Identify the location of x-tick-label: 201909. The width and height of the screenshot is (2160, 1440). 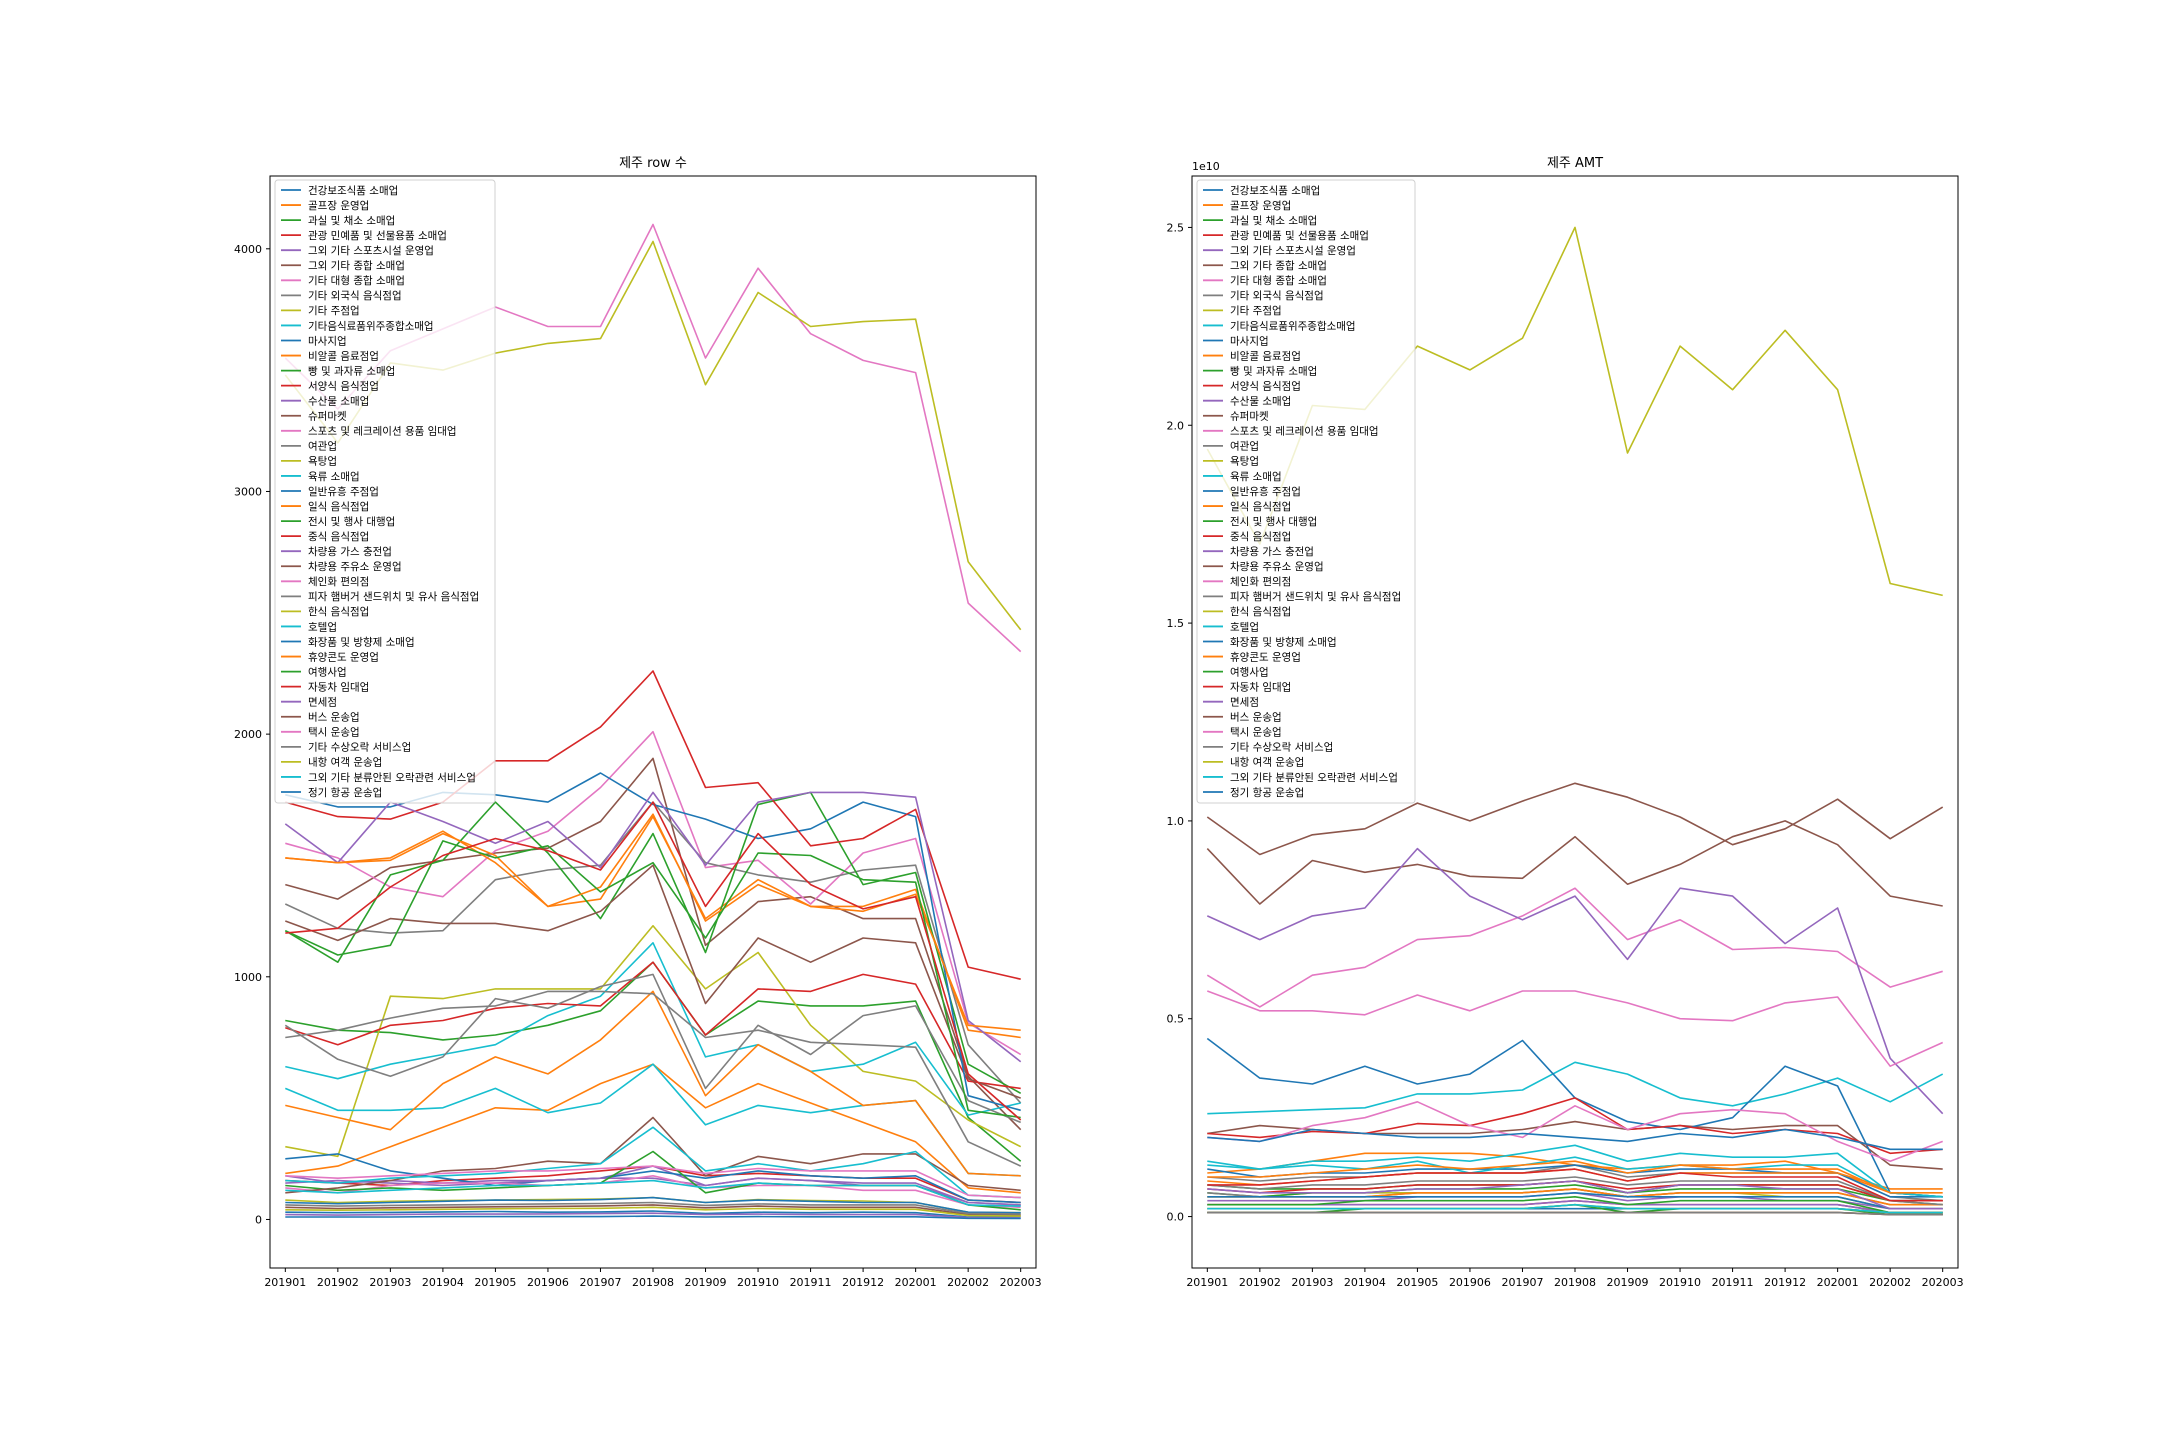
(1628, 1282).